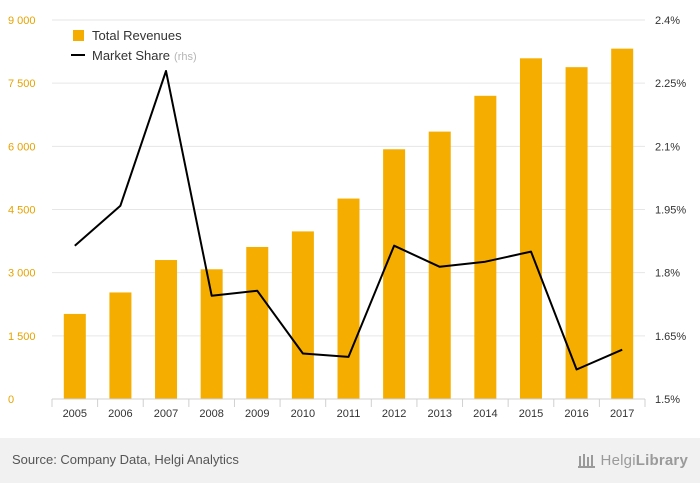 The height and width of the screenshot is (483, 700). I want to click on bar-2015, so click(530, 229).